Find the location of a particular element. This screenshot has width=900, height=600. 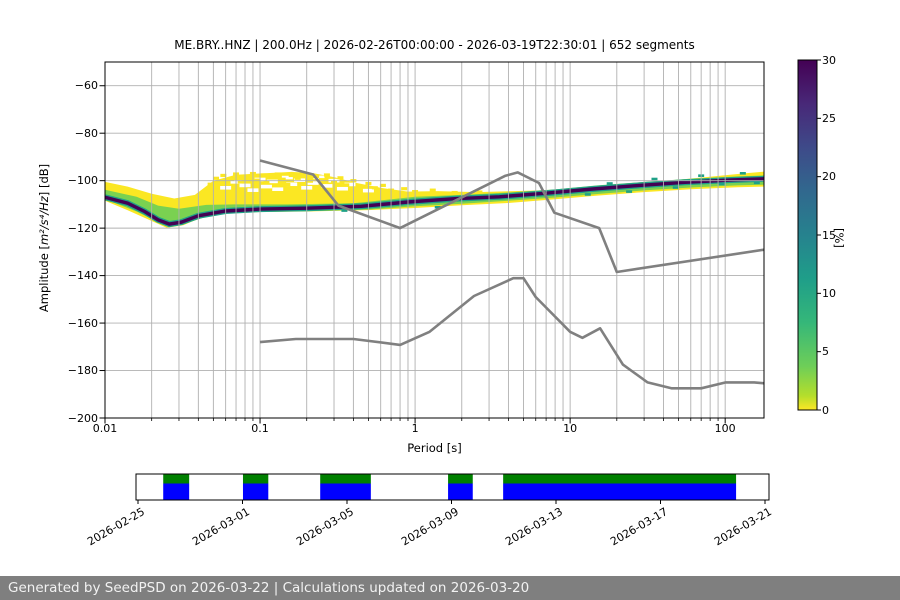

y-tick-label: −80 is located at coordinates (86, 133).